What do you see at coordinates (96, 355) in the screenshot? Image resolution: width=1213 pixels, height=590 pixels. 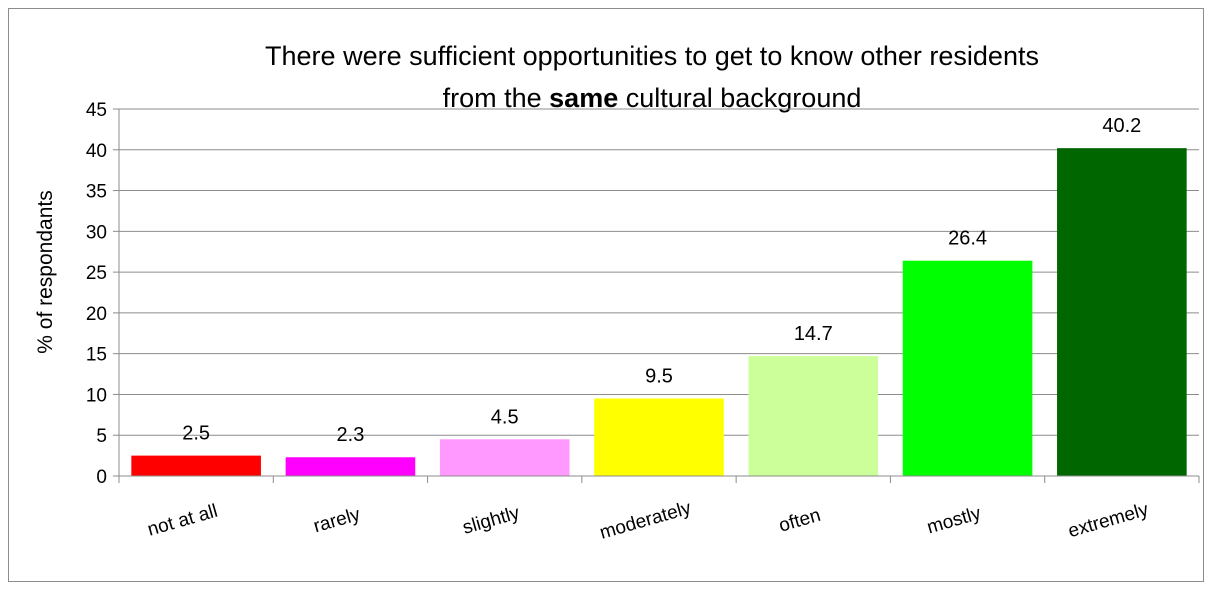 I see `y-tick-label: 15` at bounding box center [96, 355].